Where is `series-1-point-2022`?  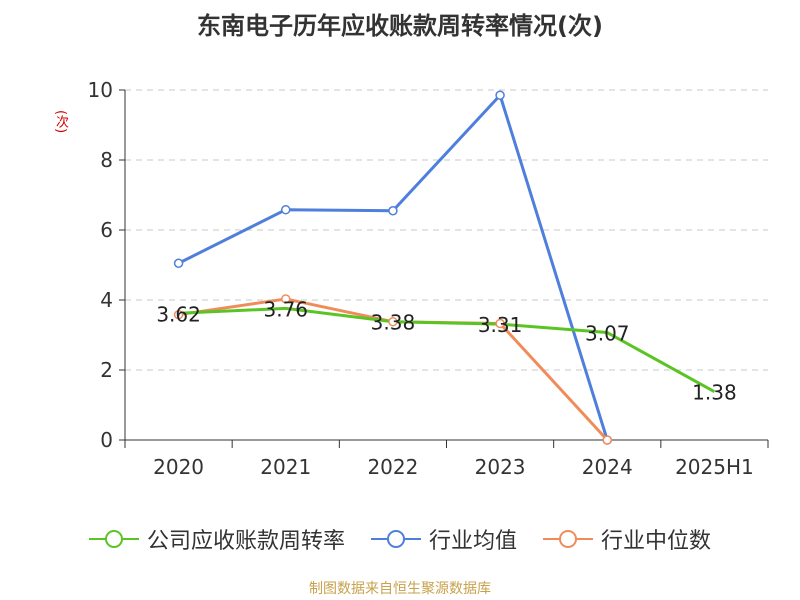
series-1-point-2022 is located at coordinates (393, 211).